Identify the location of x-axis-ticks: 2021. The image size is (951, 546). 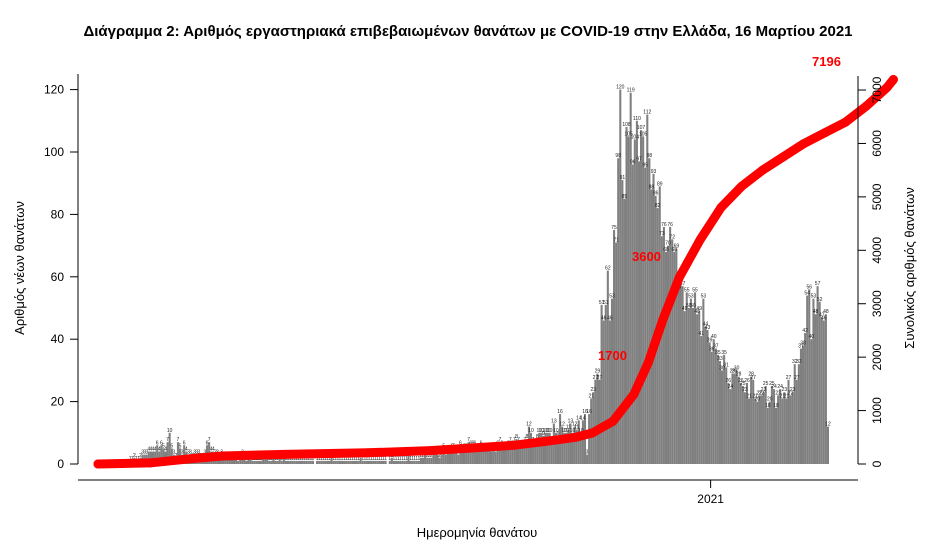
(710, 493).